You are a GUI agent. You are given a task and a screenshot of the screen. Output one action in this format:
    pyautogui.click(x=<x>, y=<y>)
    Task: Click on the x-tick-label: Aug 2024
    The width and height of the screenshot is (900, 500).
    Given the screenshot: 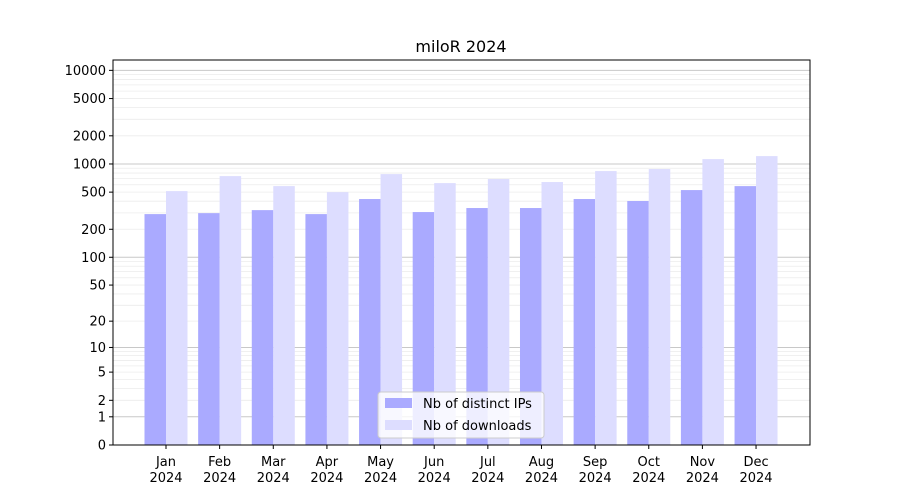 What is the action you would take?
    pyautogui.click(x=541, y=470)
    